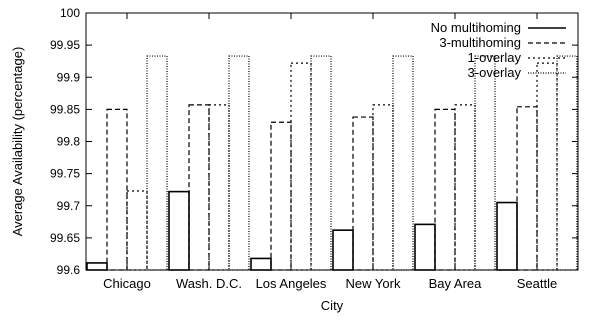  Describe the element at coordinates (480, 42) in the screenshot. I see `legend-label-1: 3-multihoming` at that location.